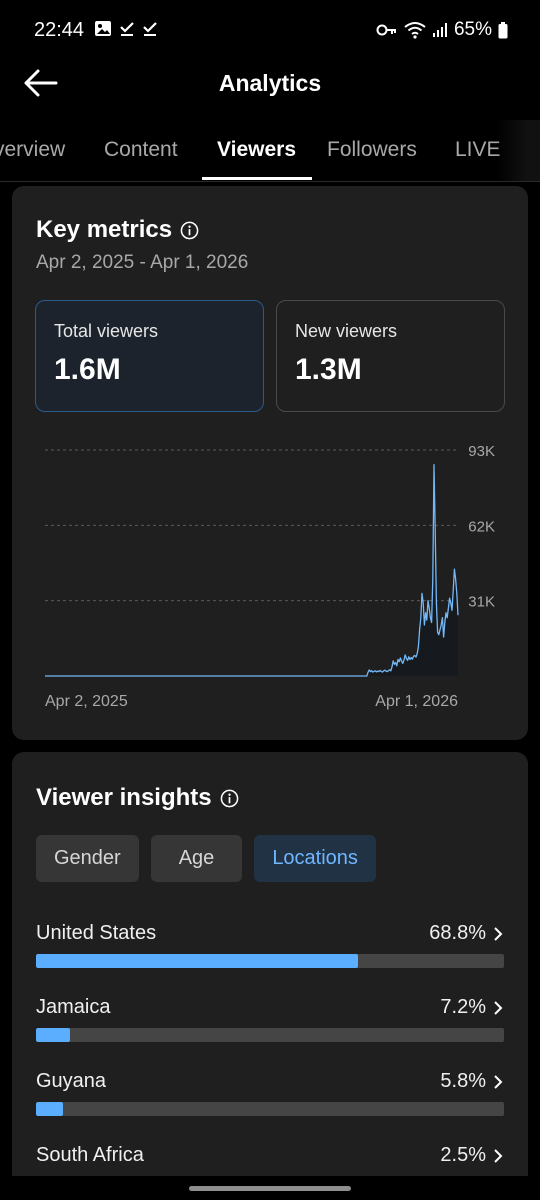 The width and height of the screenshot is (540, 1200). Describe the element at coordinates (415, 30) in the screenshot. I see `wifi-icon` at that location.